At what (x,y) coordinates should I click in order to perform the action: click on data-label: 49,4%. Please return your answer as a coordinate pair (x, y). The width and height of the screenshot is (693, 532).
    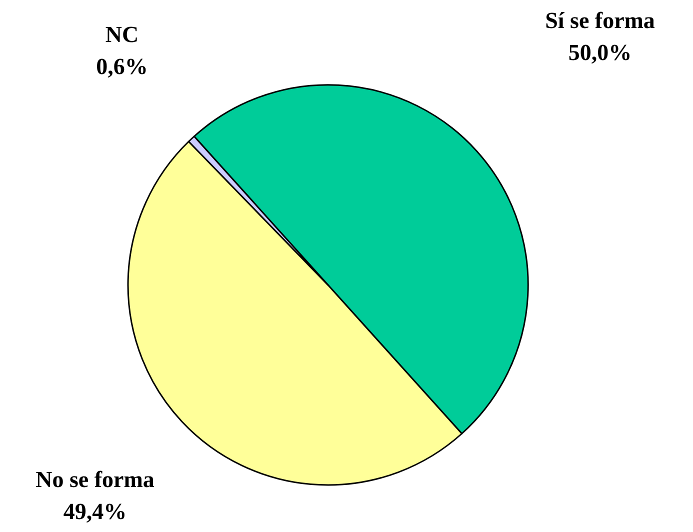
    Looking at the image, I should click on (95, 511).